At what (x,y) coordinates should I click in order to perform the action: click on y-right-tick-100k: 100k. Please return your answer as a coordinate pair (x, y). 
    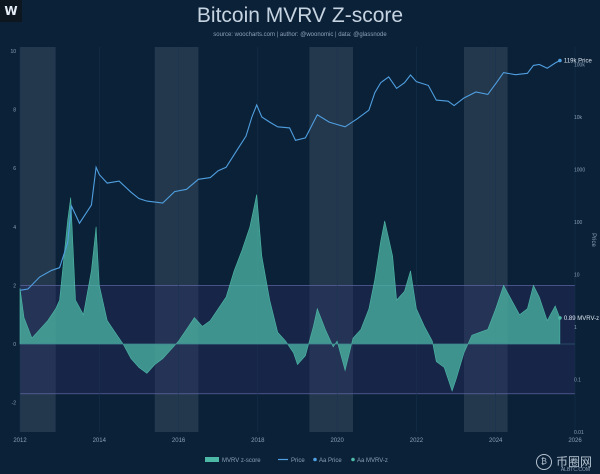
    Looking at the image, I should click on (579, 66).